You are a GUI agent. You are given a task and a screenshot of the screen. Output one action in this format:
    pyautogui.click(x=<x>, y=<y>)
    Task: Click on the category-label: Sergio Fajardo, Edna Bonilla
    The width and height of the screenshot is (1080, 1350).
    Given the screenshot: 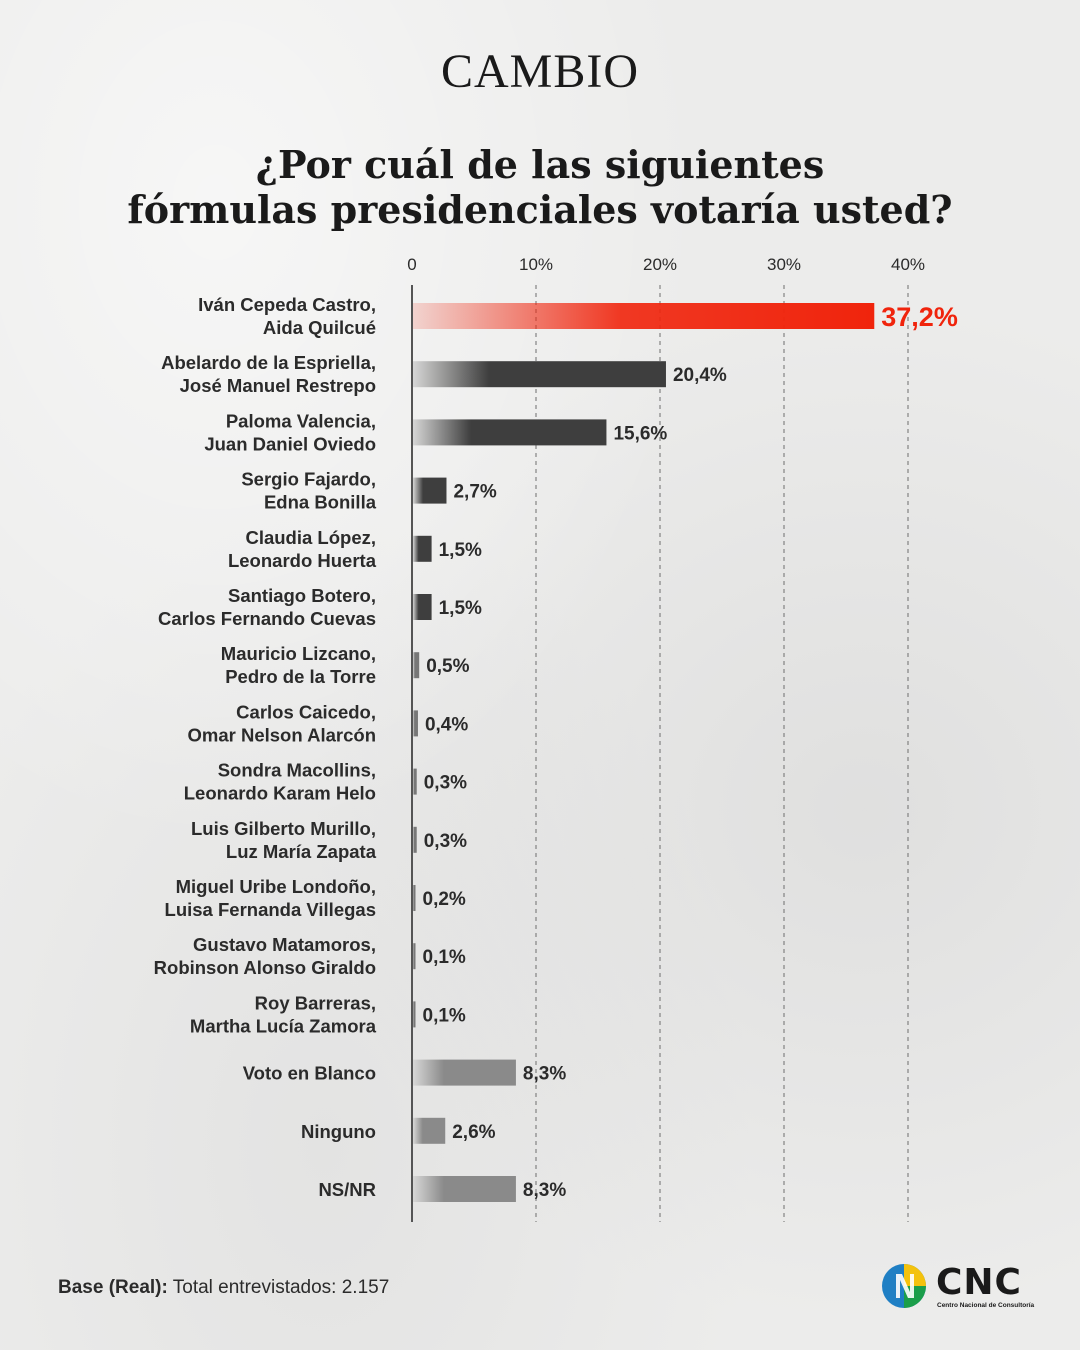 What is the action you would take?
    pyautogui.click(x=308, y=491)
    